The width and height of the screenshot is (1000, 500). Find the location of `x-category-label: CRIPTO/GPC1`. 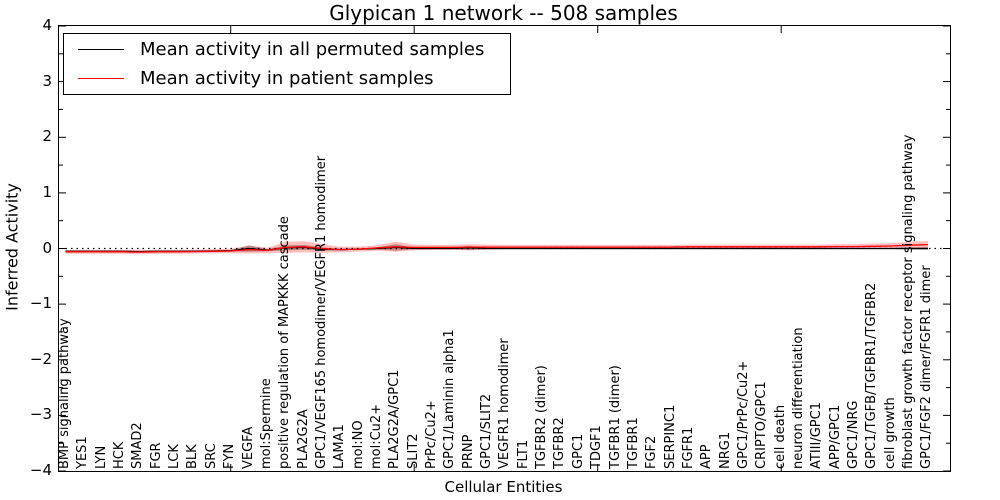

x-category-label: CRIPTO/GPC1 is located at coordinates (762, 425).